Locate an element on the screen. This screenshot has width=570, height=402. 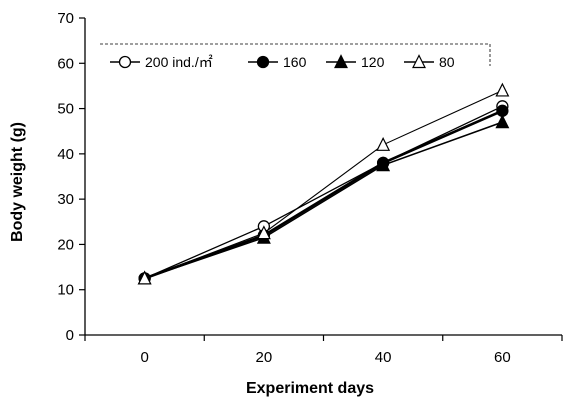
legend-label: 160 is located at coordinates (295, 62).